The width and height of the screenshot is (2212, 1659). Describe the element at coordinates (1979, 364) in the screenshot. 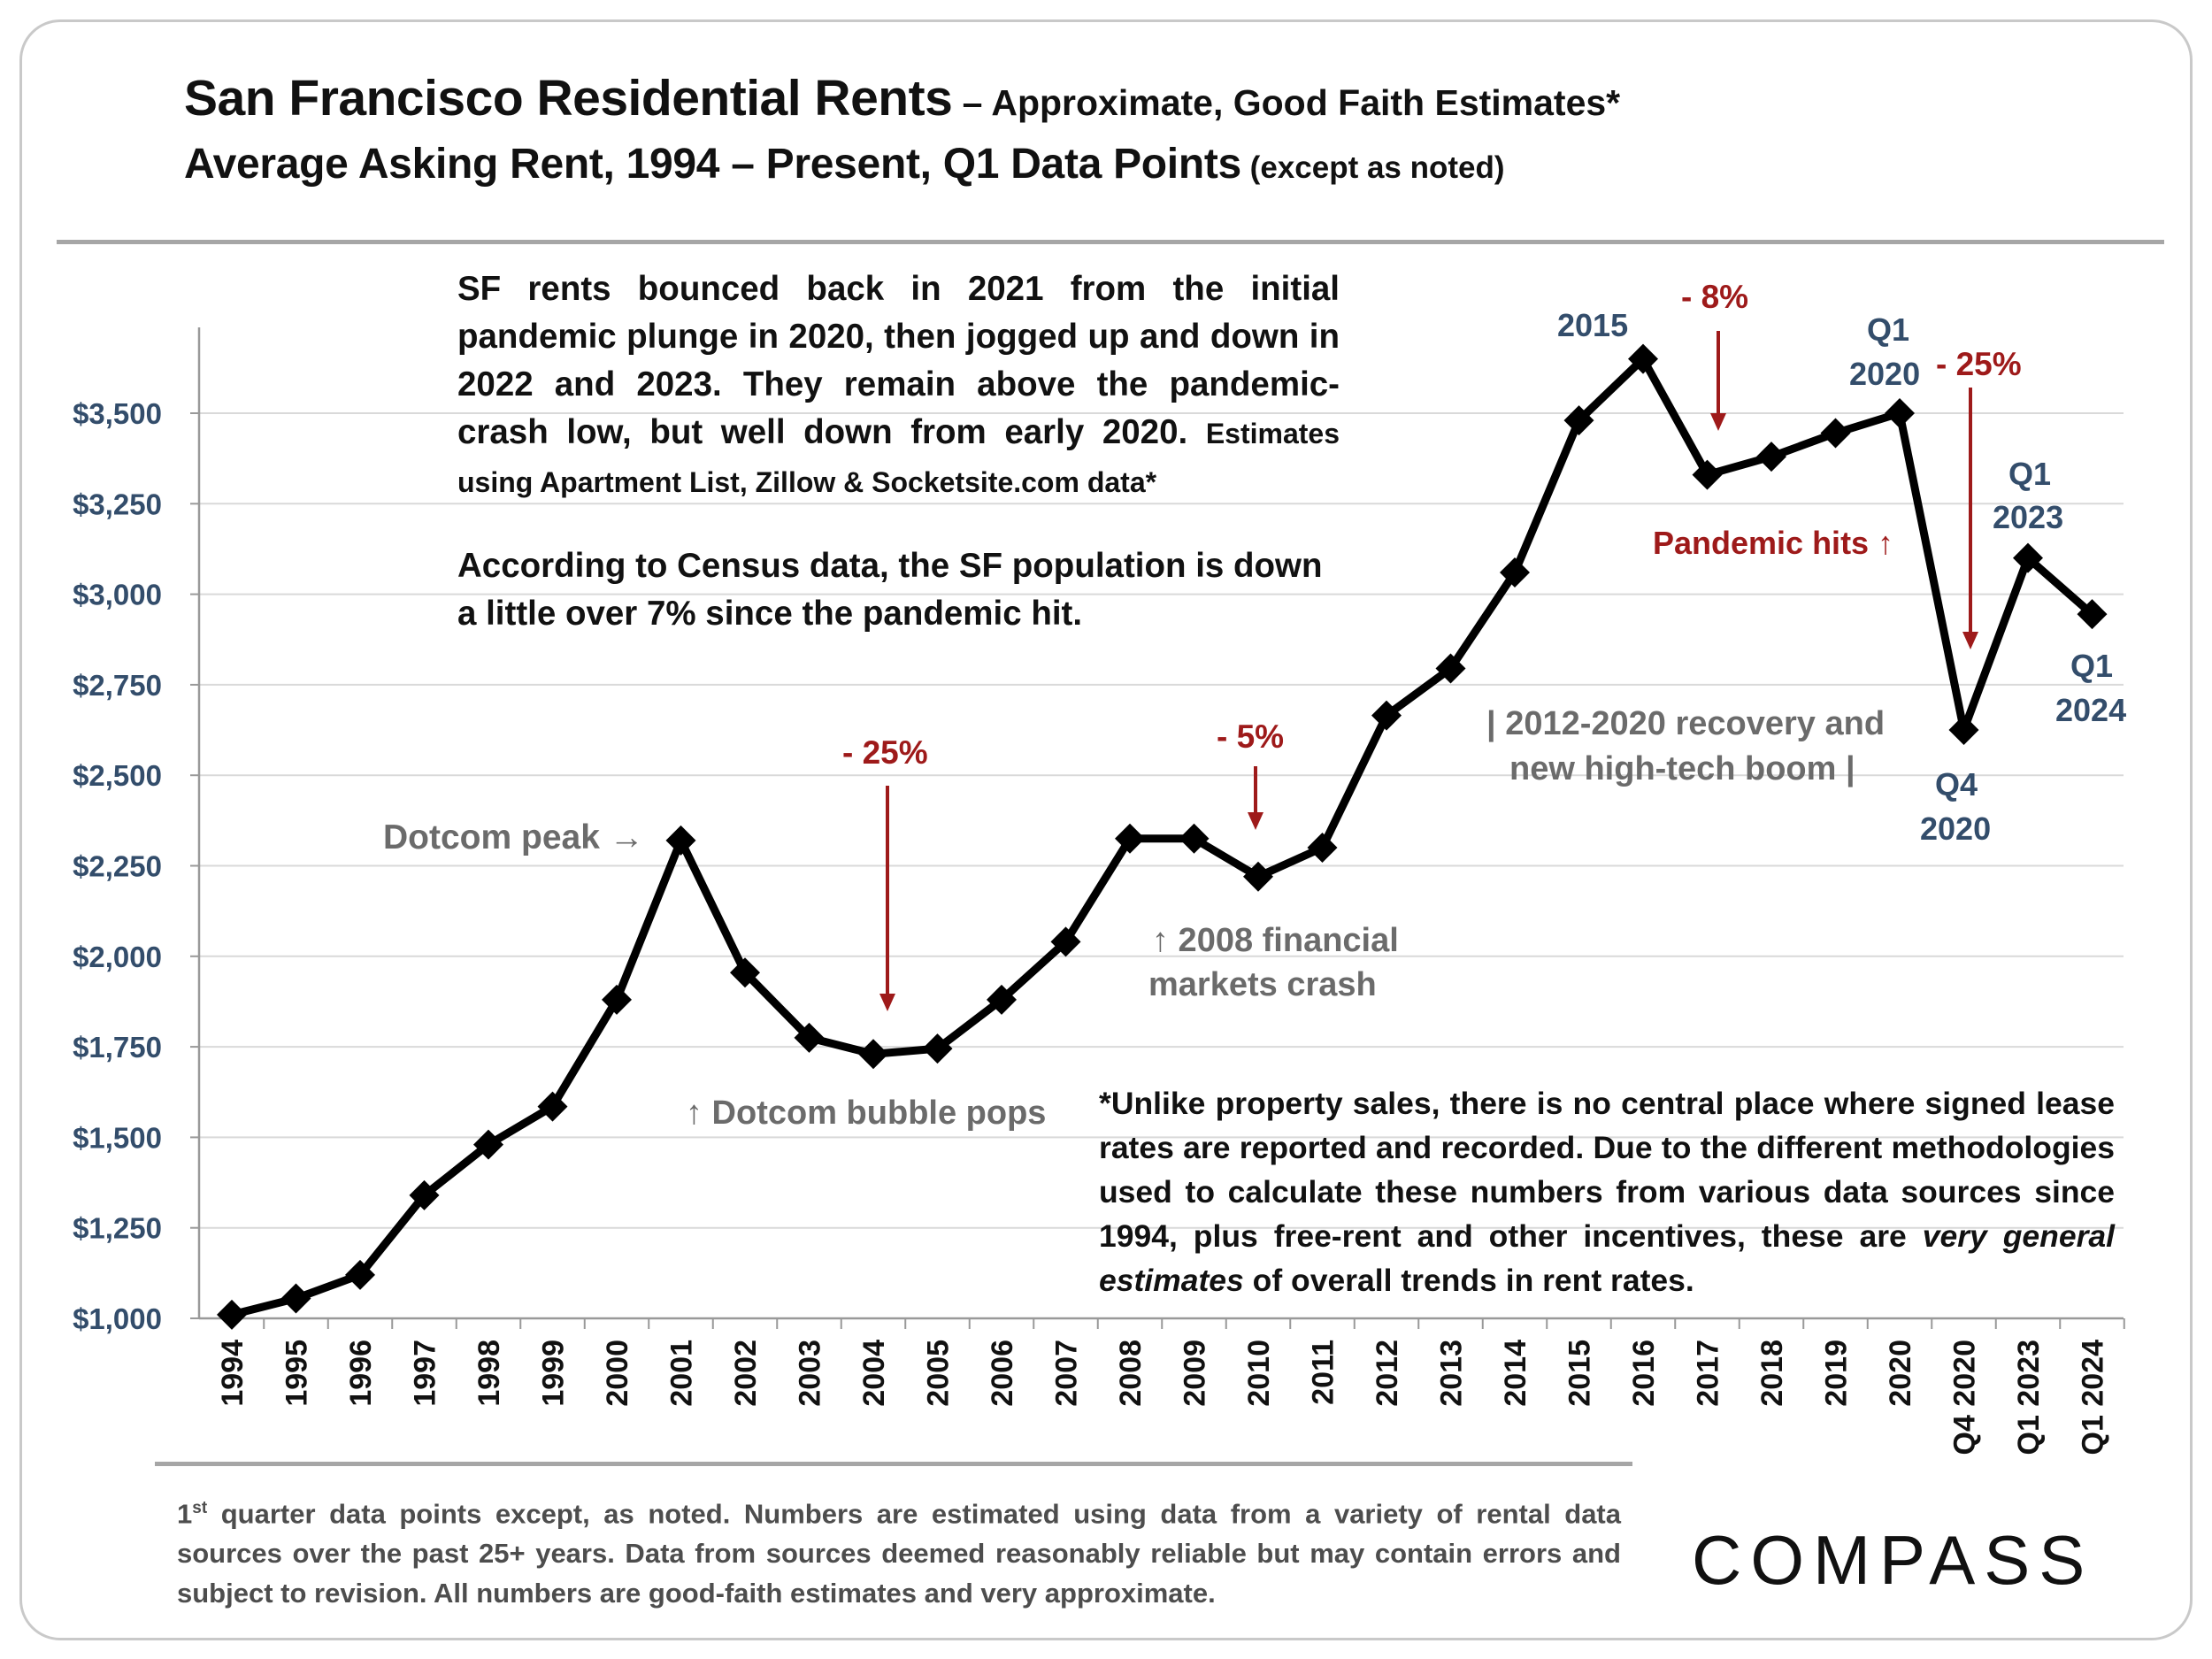

I see `ann-pandemic-pct: - 25%` at that location.